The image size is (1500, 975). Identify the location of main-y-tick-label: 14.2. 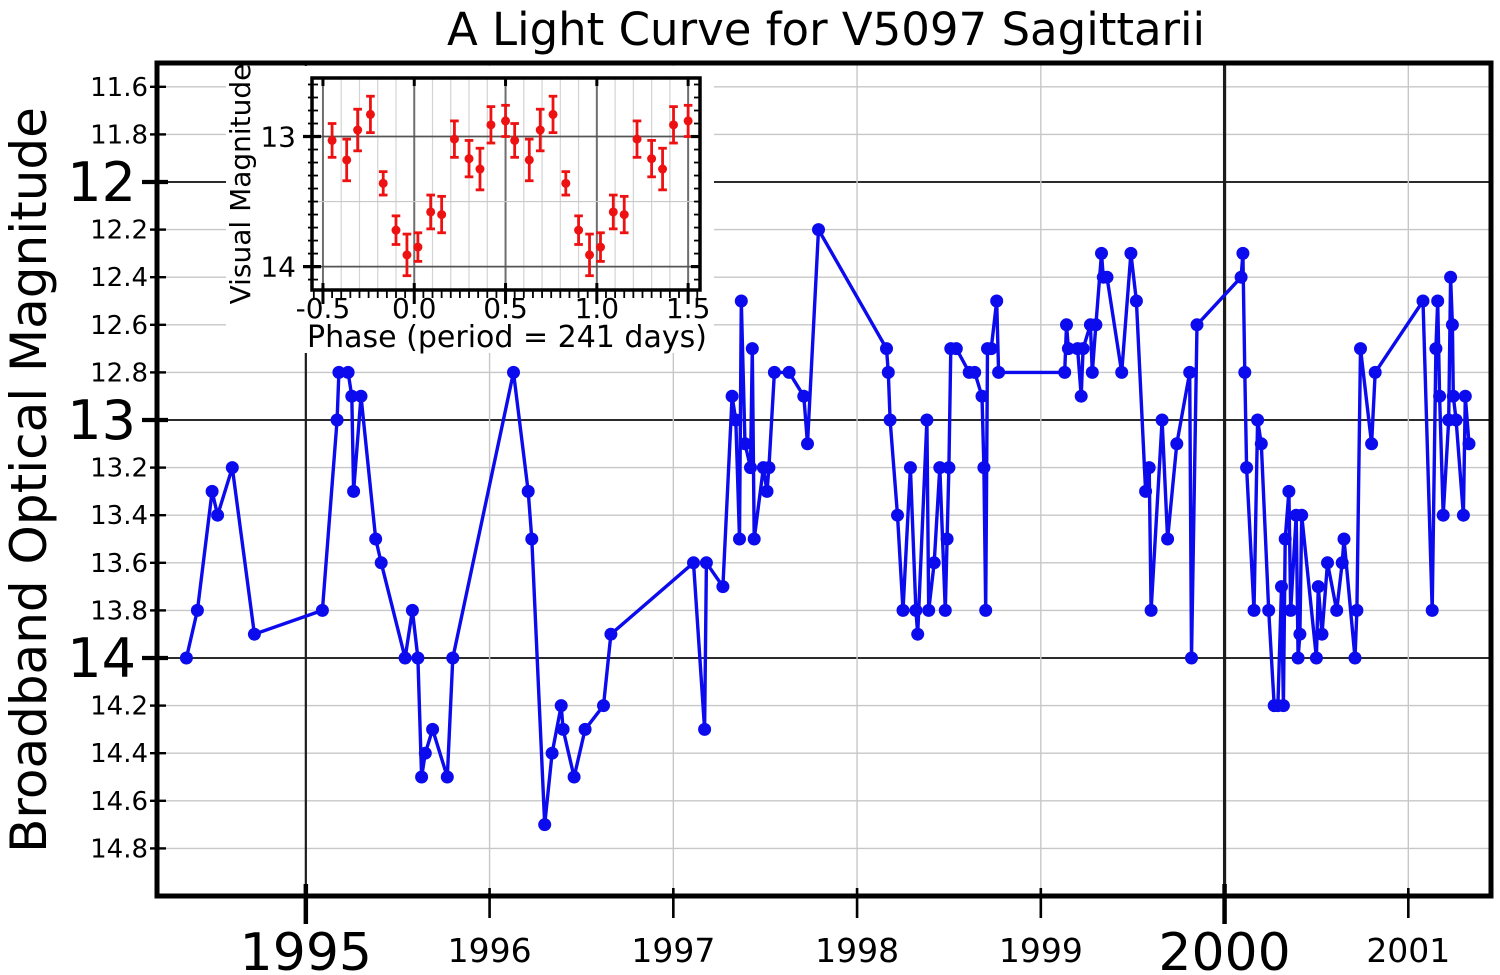
(119, 707).